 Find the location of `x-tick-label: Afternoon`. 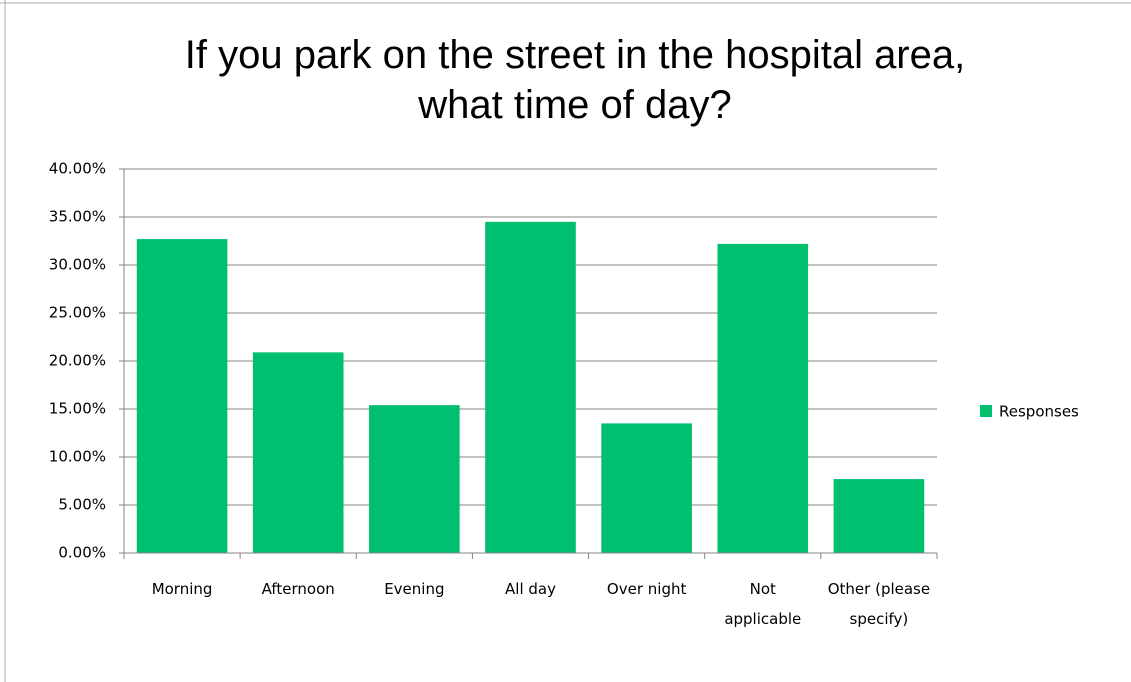

x-tick-label: Afternoon is located at coordinates (298, 589).